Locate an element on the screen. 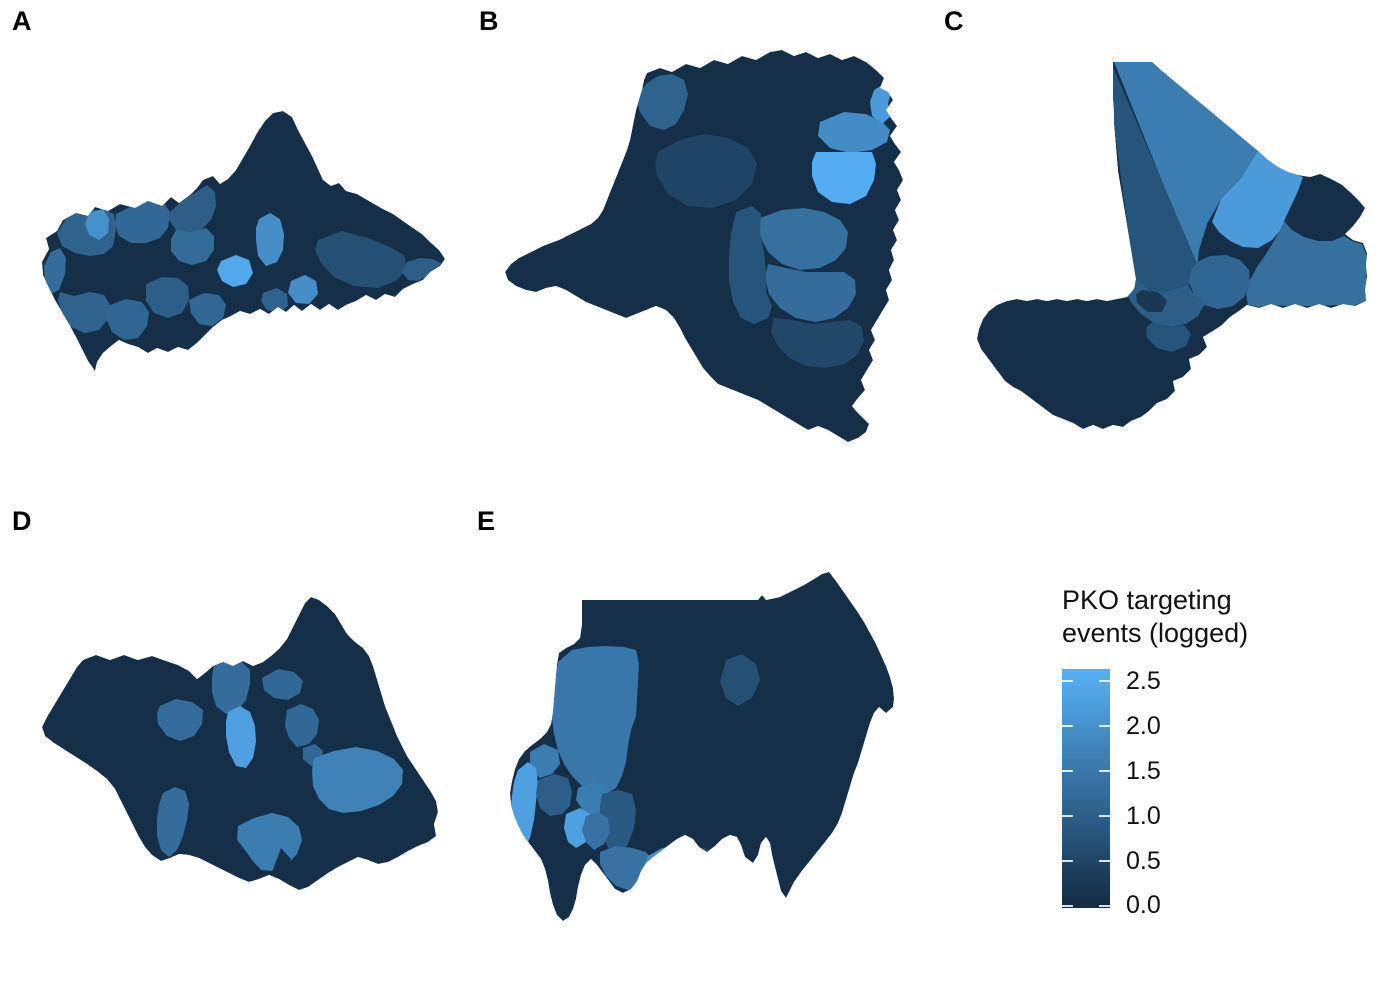  map-panel-d is located at coordinates (240, 743).